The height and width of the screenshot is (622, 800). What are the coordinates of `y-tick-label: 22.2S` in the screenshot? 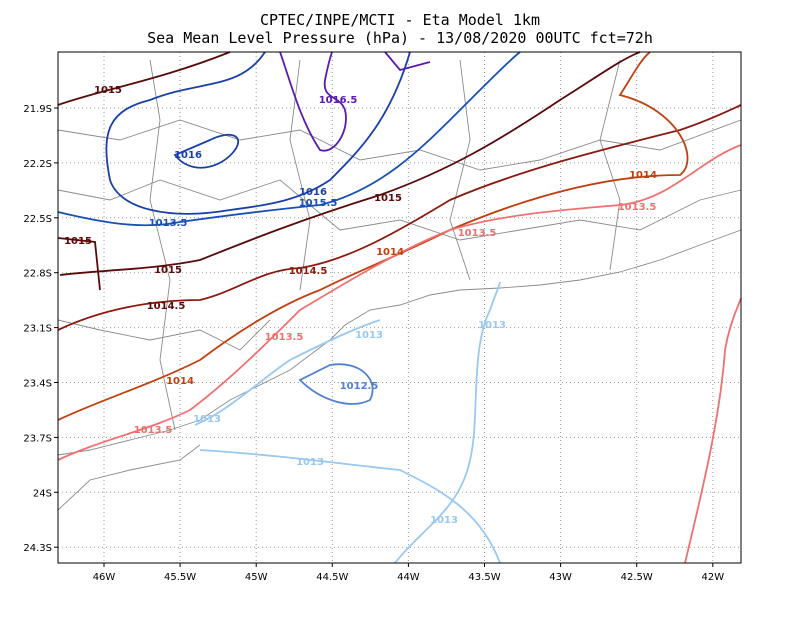 It's located at (37, 164).